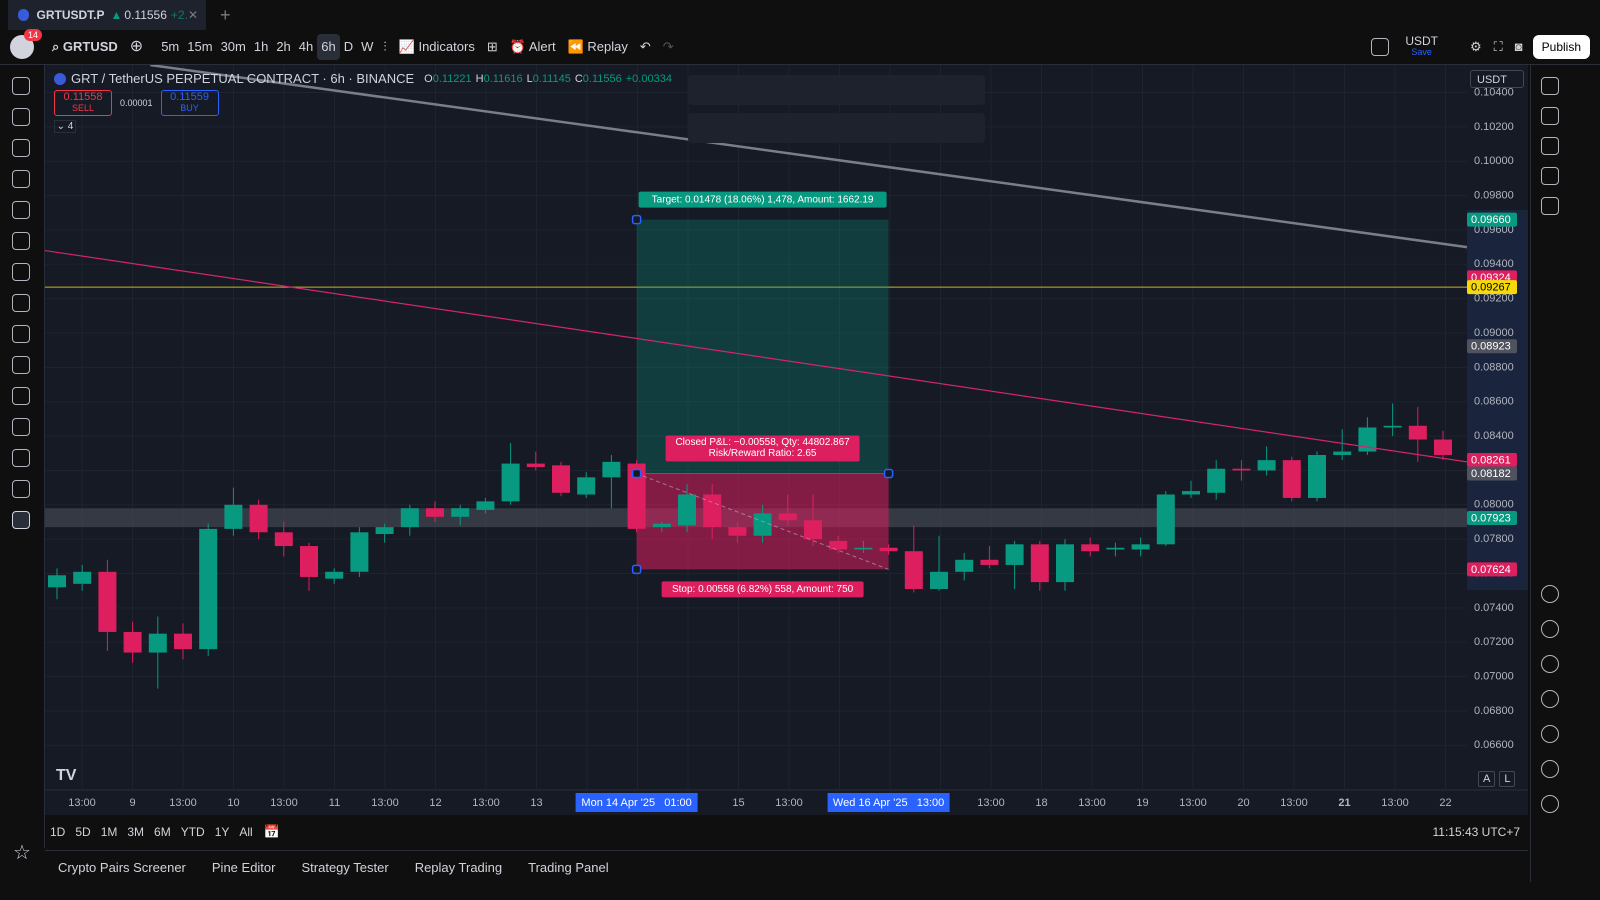 This screenshot has width=1600, height=900. What do you see at coordinates (1497, 79) in the screenshot?
I see `axis-currency: USDT` at bounding box center [1497, 79].